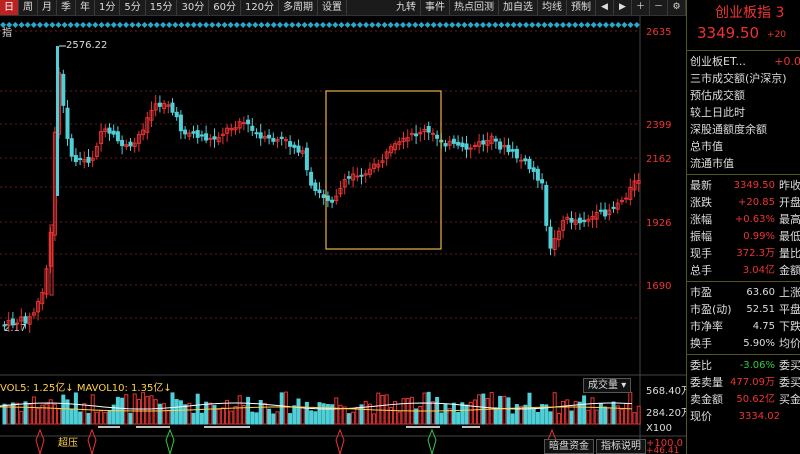 The width and height of the screenshot is (800, 454). Describe the element at coordinates (701, 270) in the screenshot. I see `stat-key: 总手` at that location.